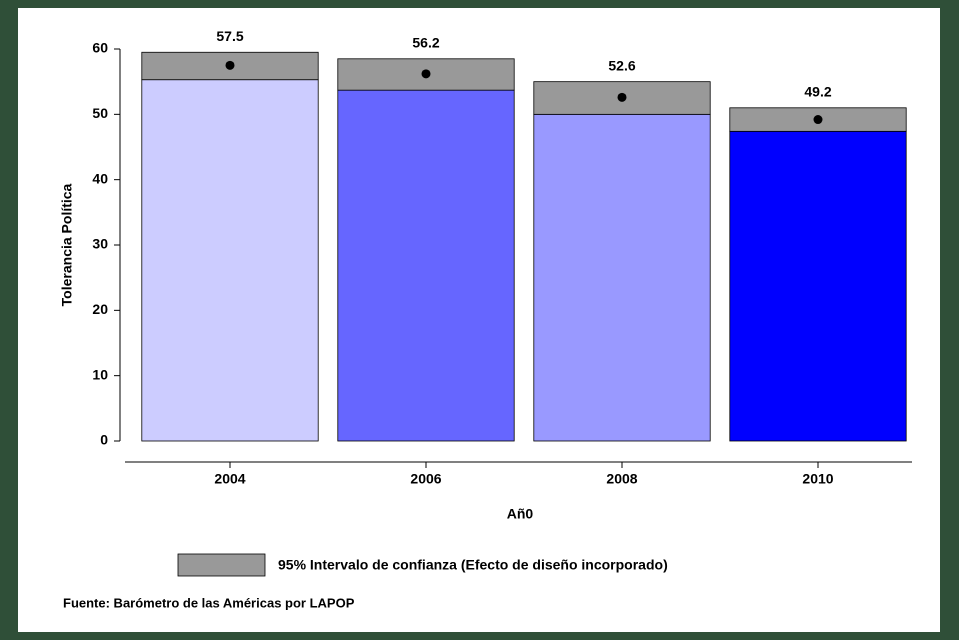 The image size is (959, 640). Describe the element at coordinates (100, 178) in the screenshot. I see `y-tick-label: 40` at that location.